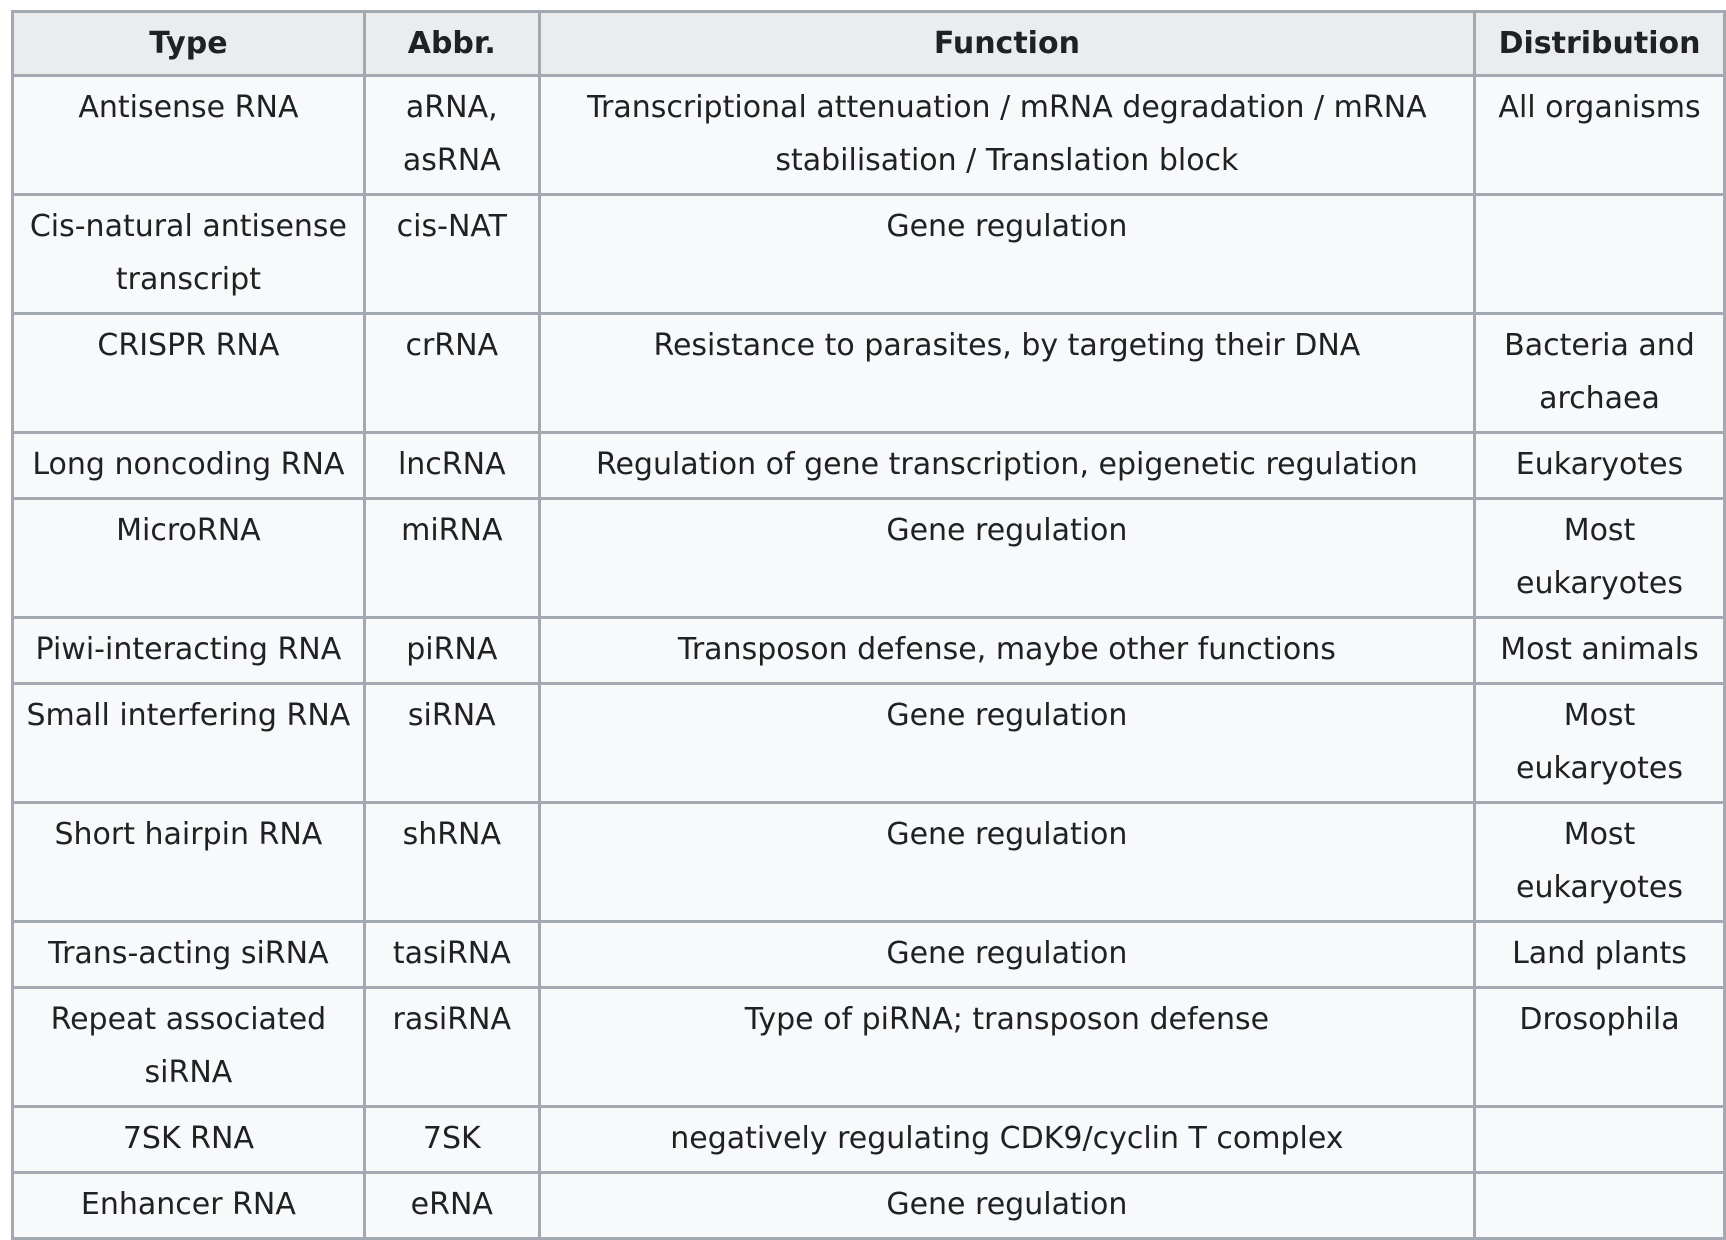  I want to click on cell-type: Trans-acting siRNA, so click(188, 954).